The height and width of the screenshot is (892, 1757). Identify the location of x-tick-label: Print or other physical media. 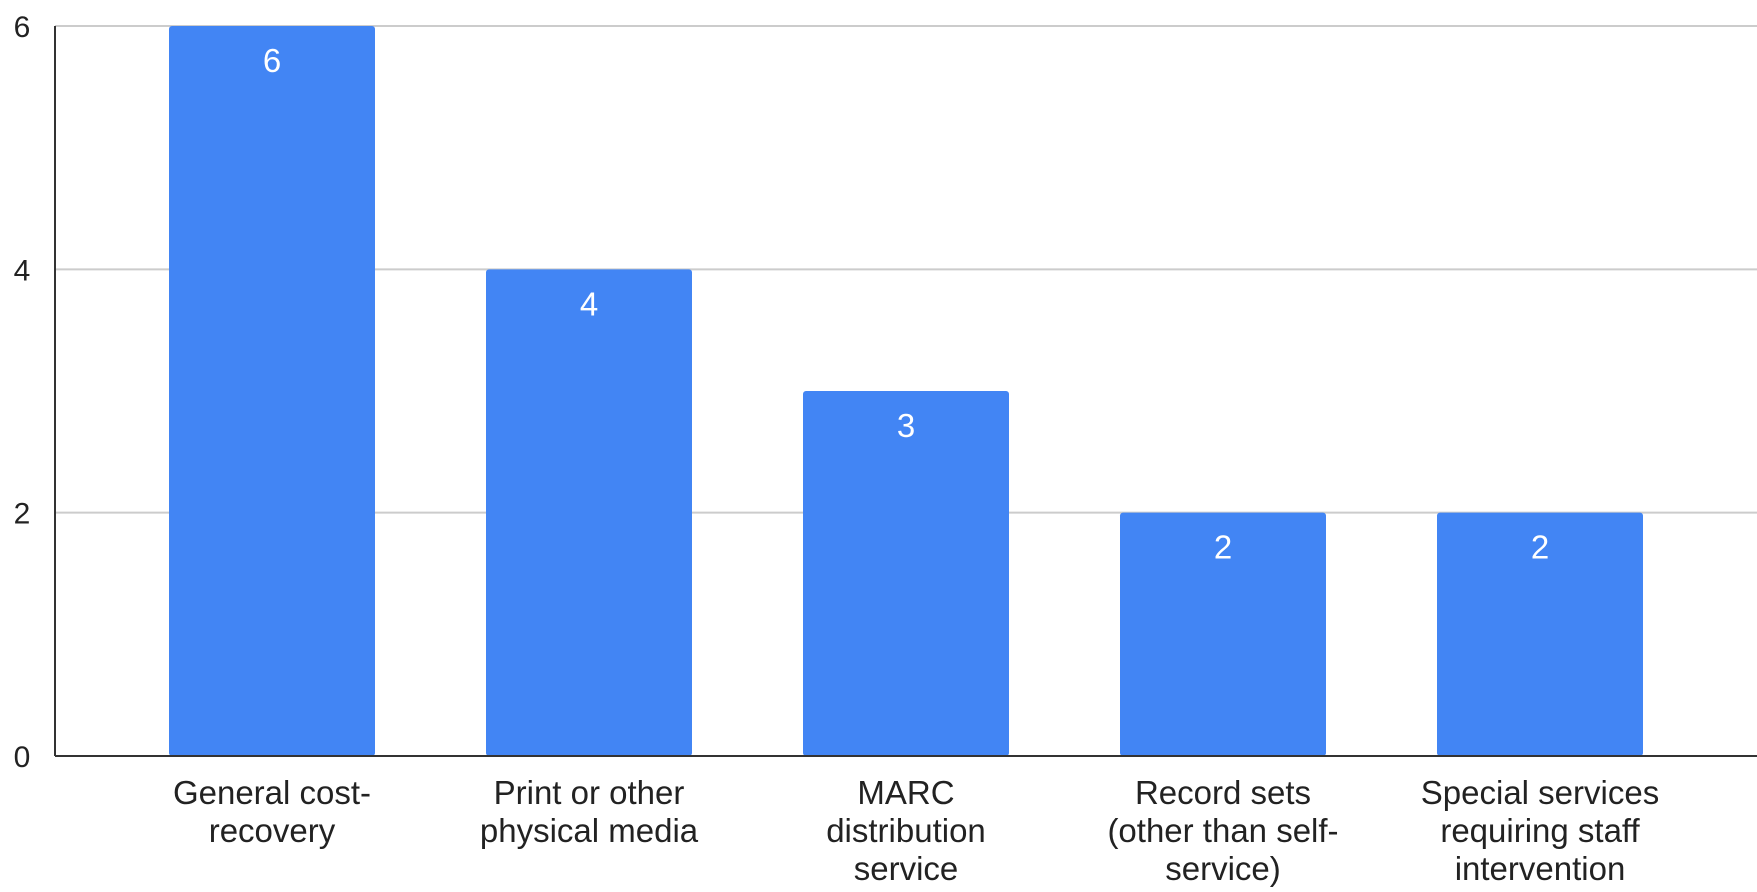
(589, 811).